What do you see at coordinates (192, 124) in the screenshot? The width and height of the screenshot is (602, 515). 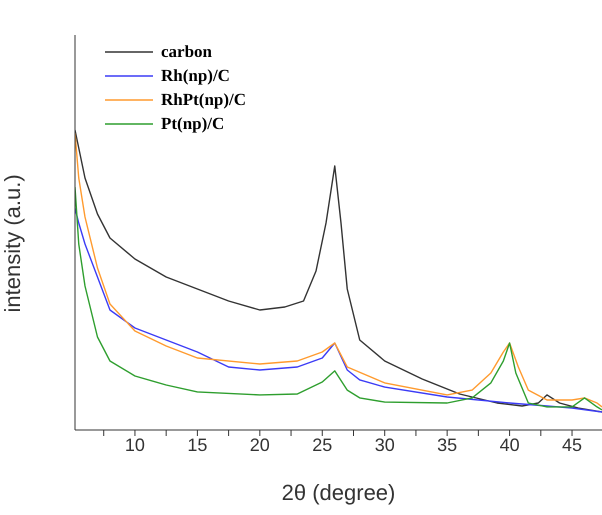 I see `legend-label: Pt(np)/C` at bounding box center [192, 124].